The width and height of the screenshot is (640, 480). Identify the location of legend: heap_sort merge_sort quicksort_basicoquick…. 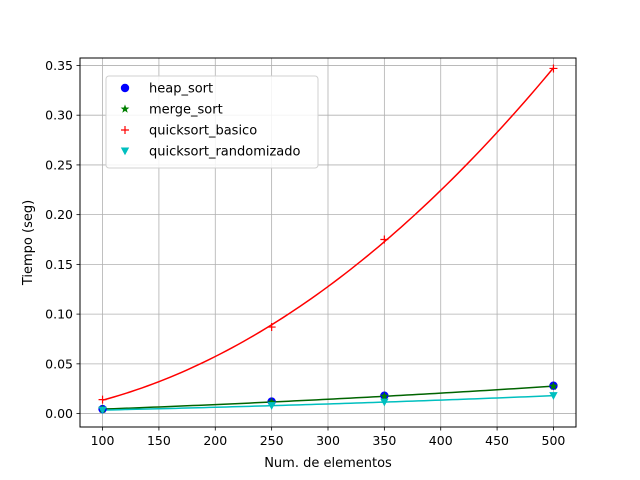
(212, 122).